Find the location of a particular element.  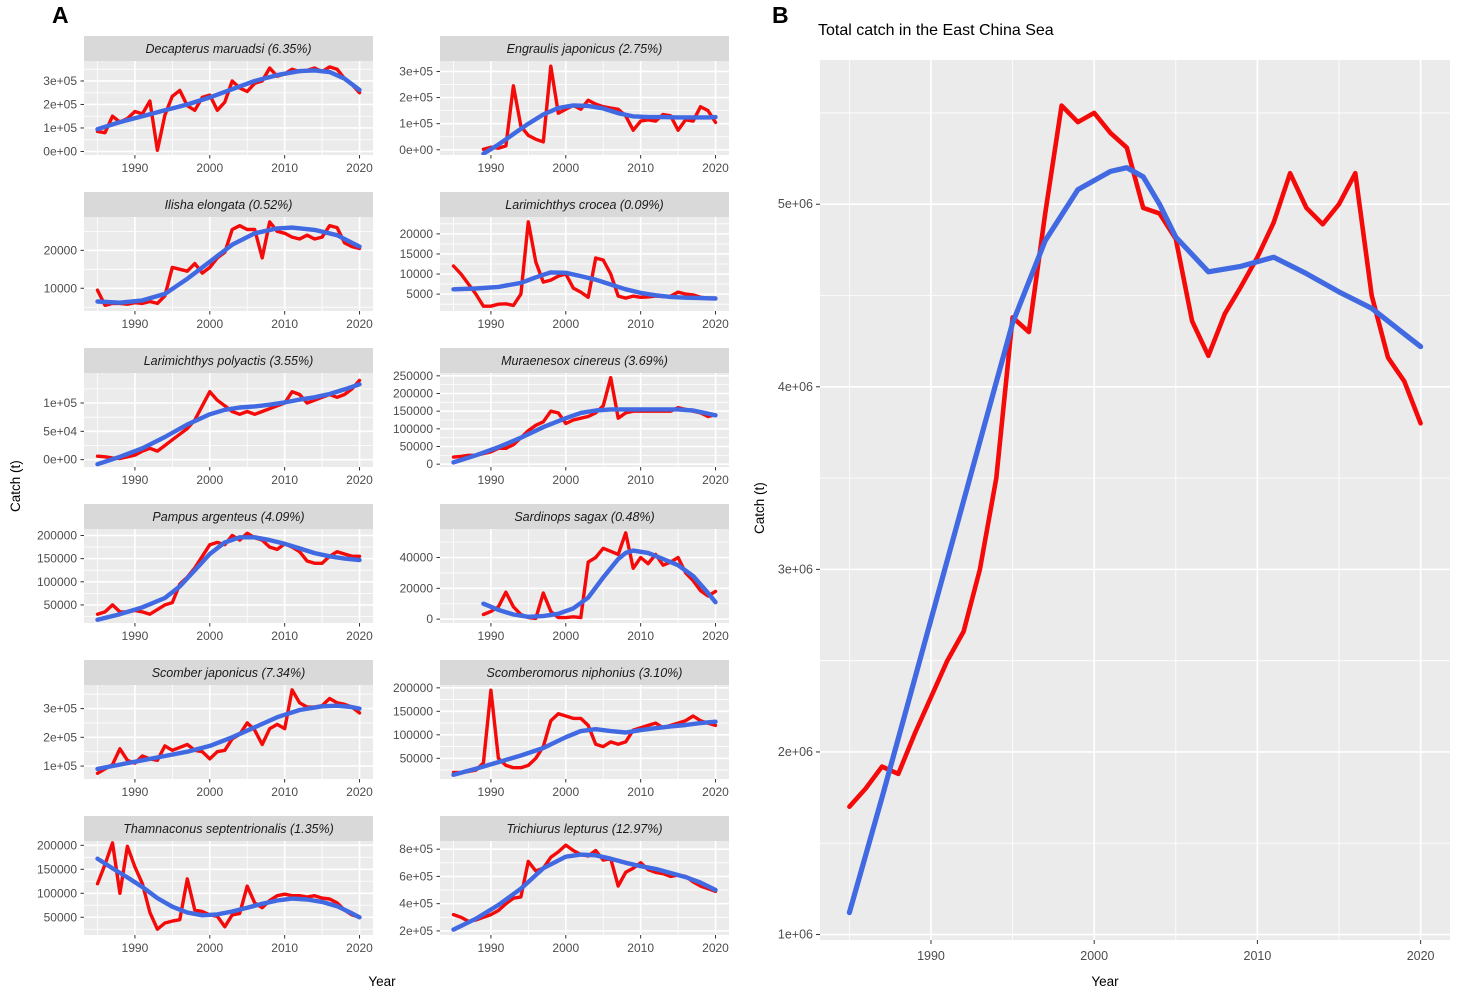

svg-text: 4e+06 is located at coordinates (795, 387).